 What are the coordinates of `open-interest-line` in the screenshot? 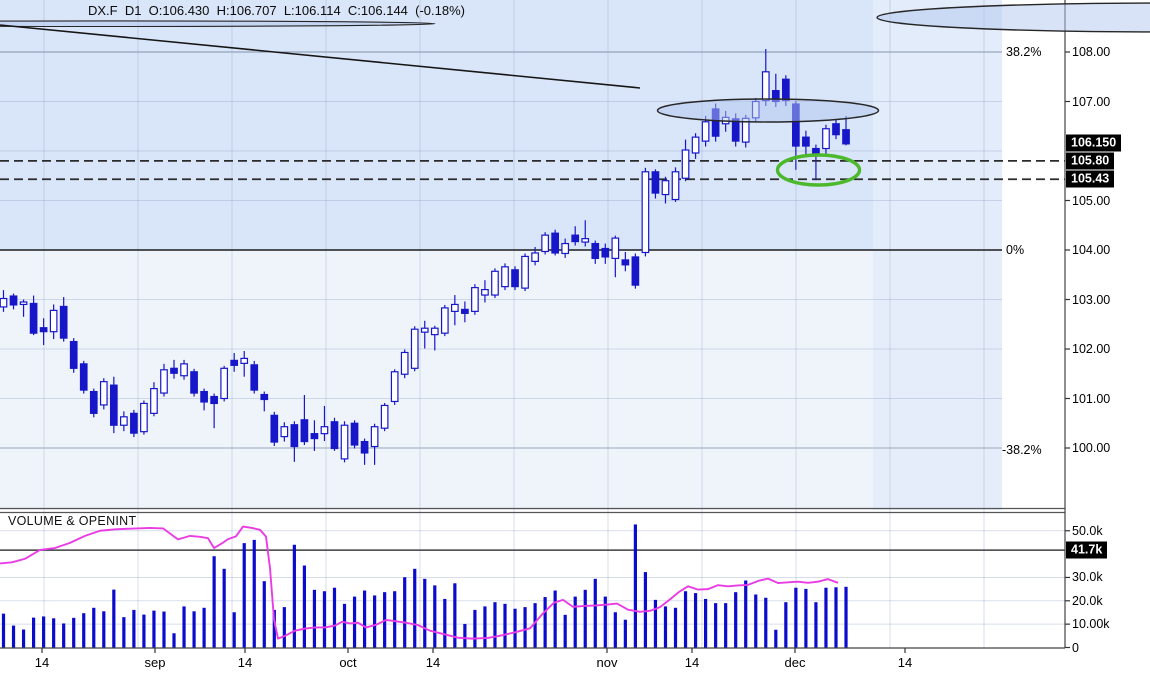 It's located at (419, 582).